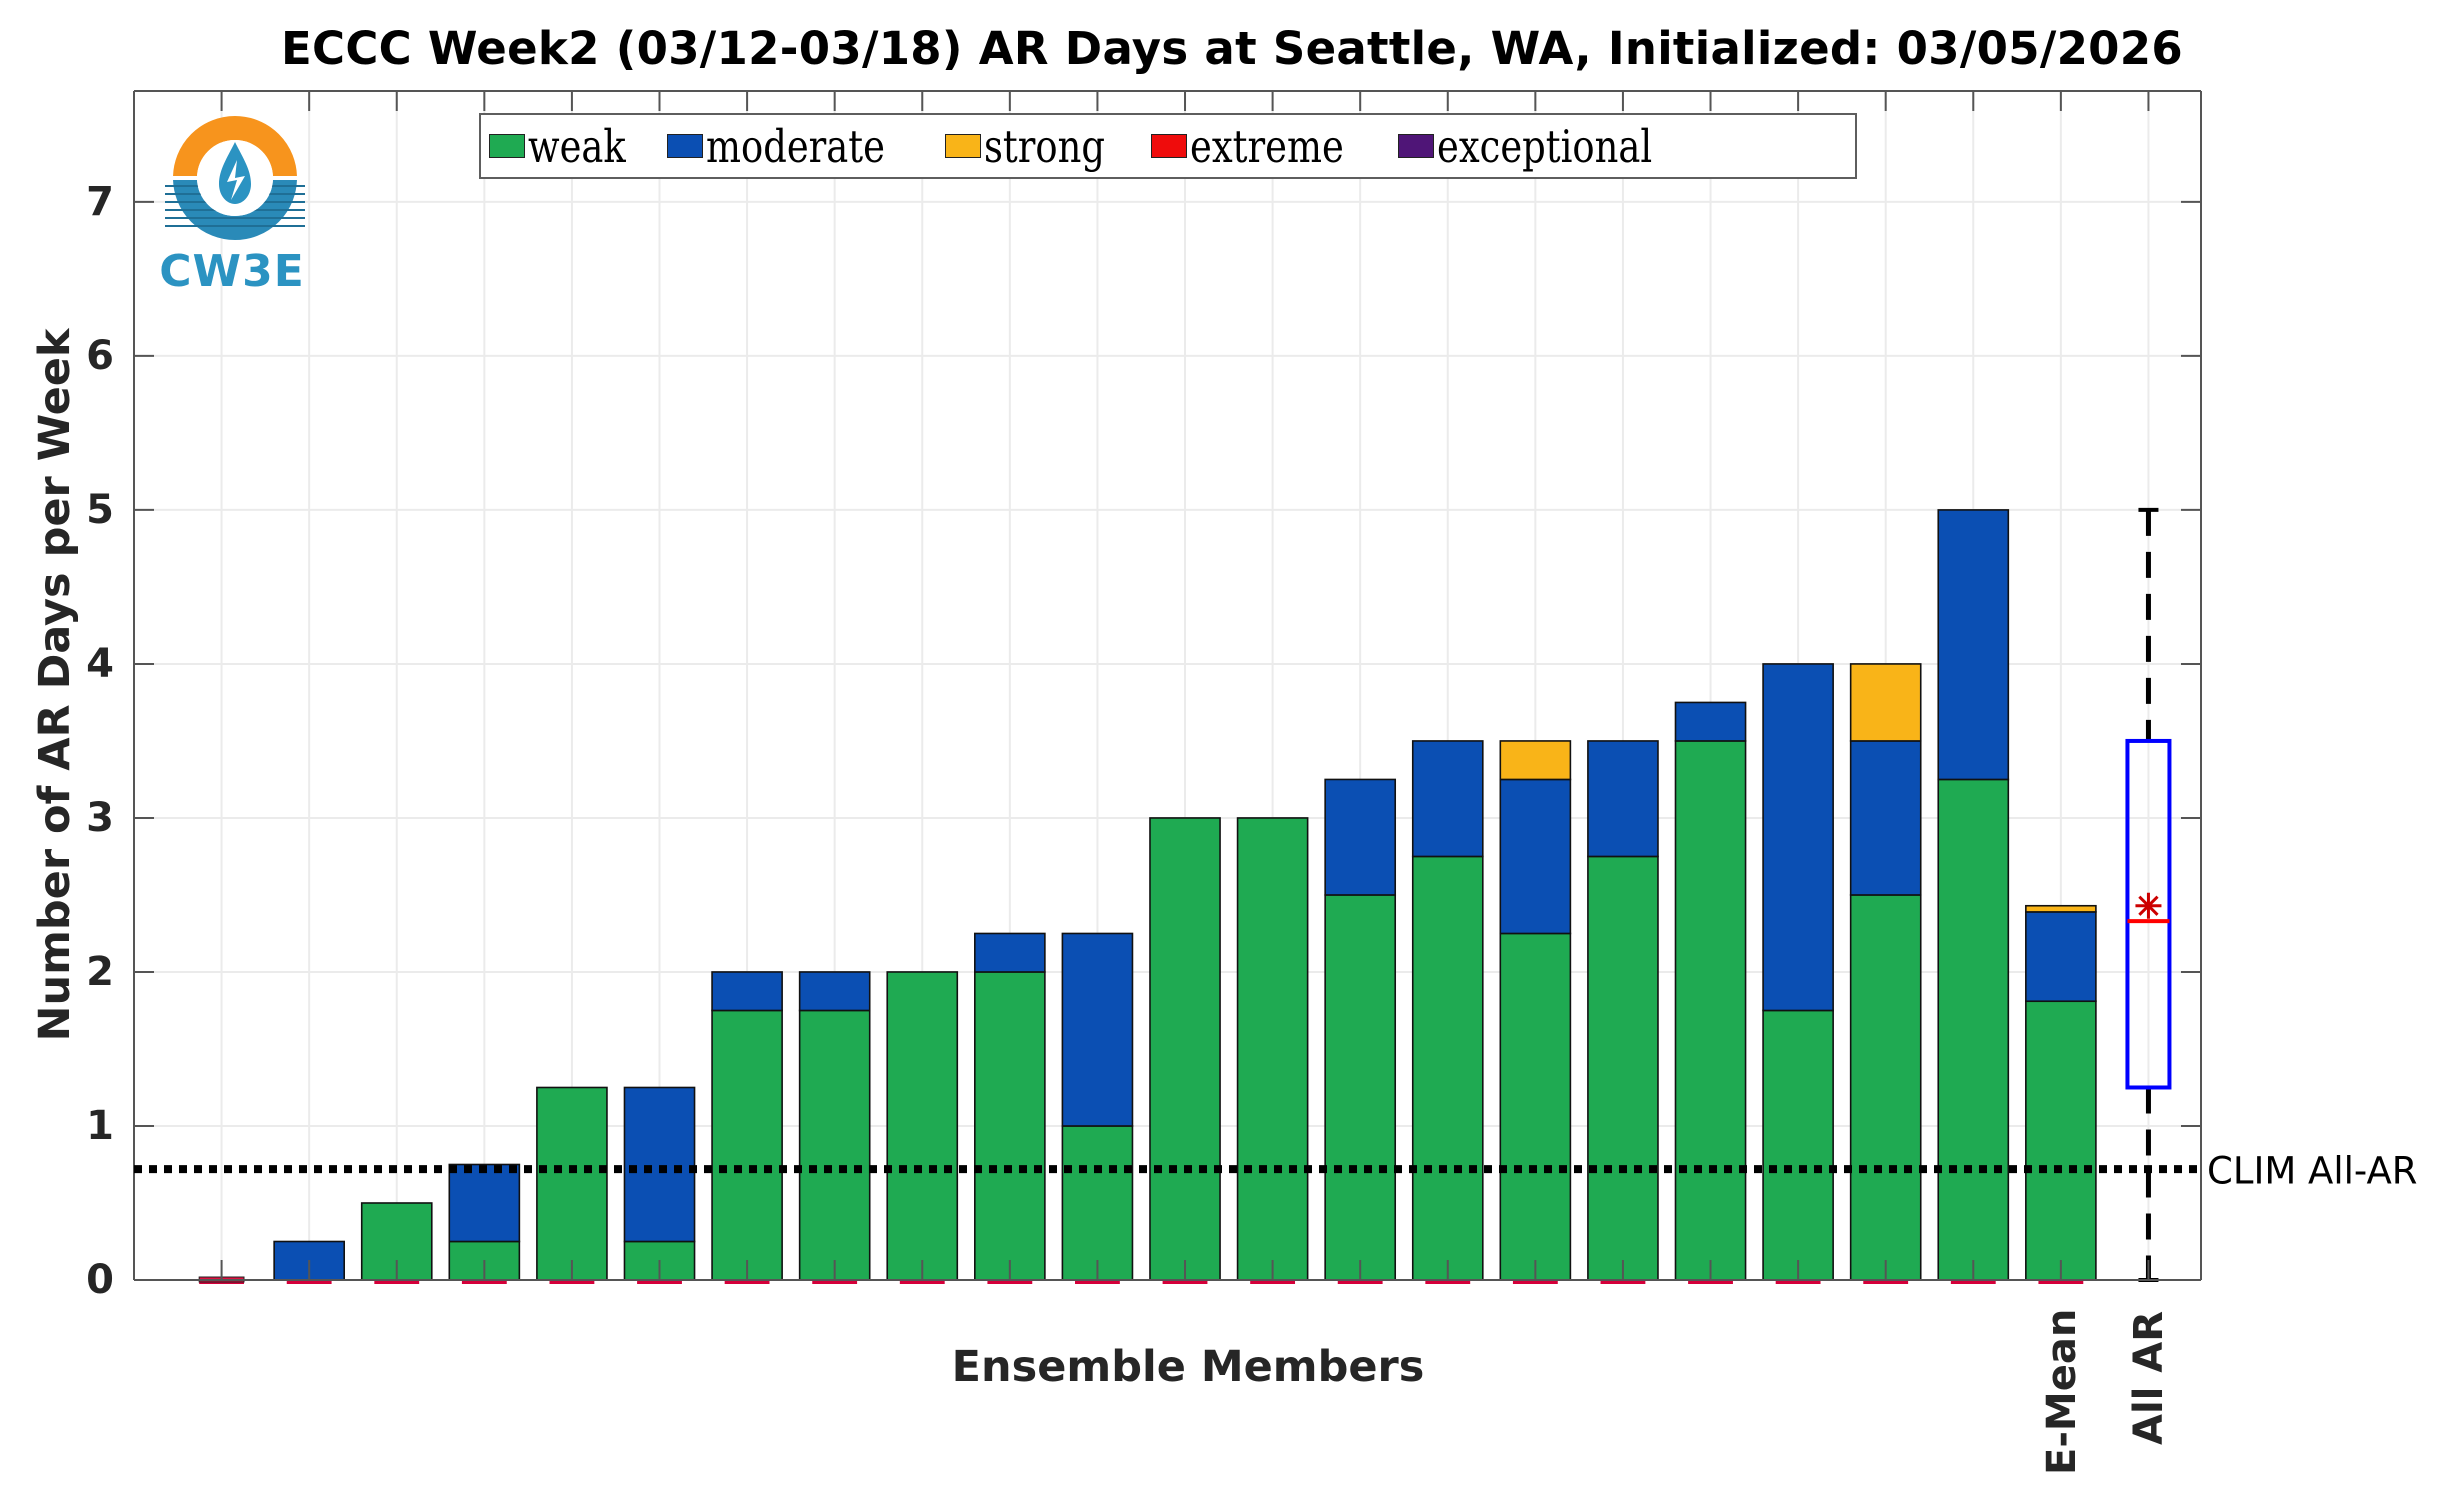 This screenshot has height=1505, width=2464. I want to click on legend-item-extreme: extreme, so click(1255, 146).